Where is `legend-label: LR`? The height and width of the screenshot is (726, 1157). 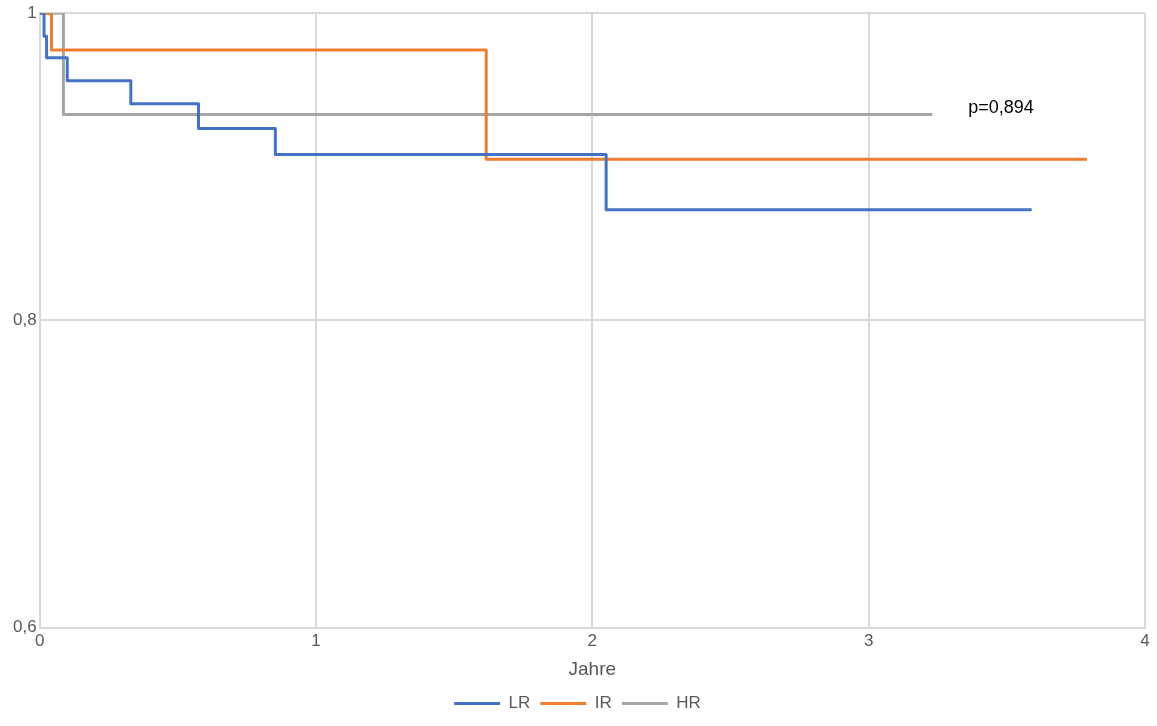
legend-label: LR is located at coordinates (519, 703).